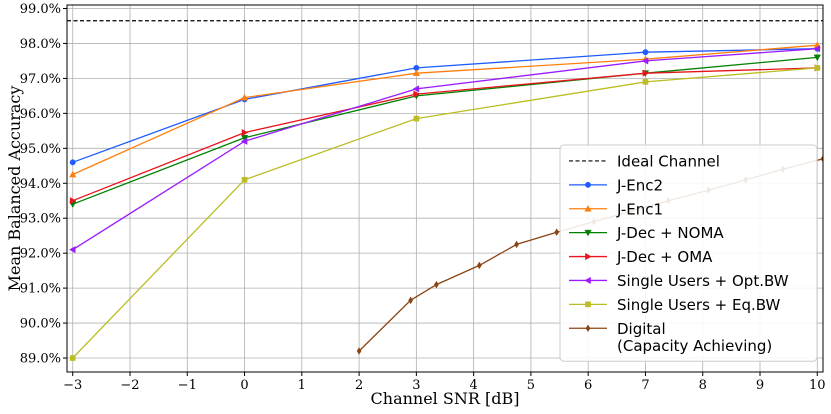  Describe the element at coordinates (40, 324) in the screenshot. I see `y-tick-label: 90.0%` at that location.